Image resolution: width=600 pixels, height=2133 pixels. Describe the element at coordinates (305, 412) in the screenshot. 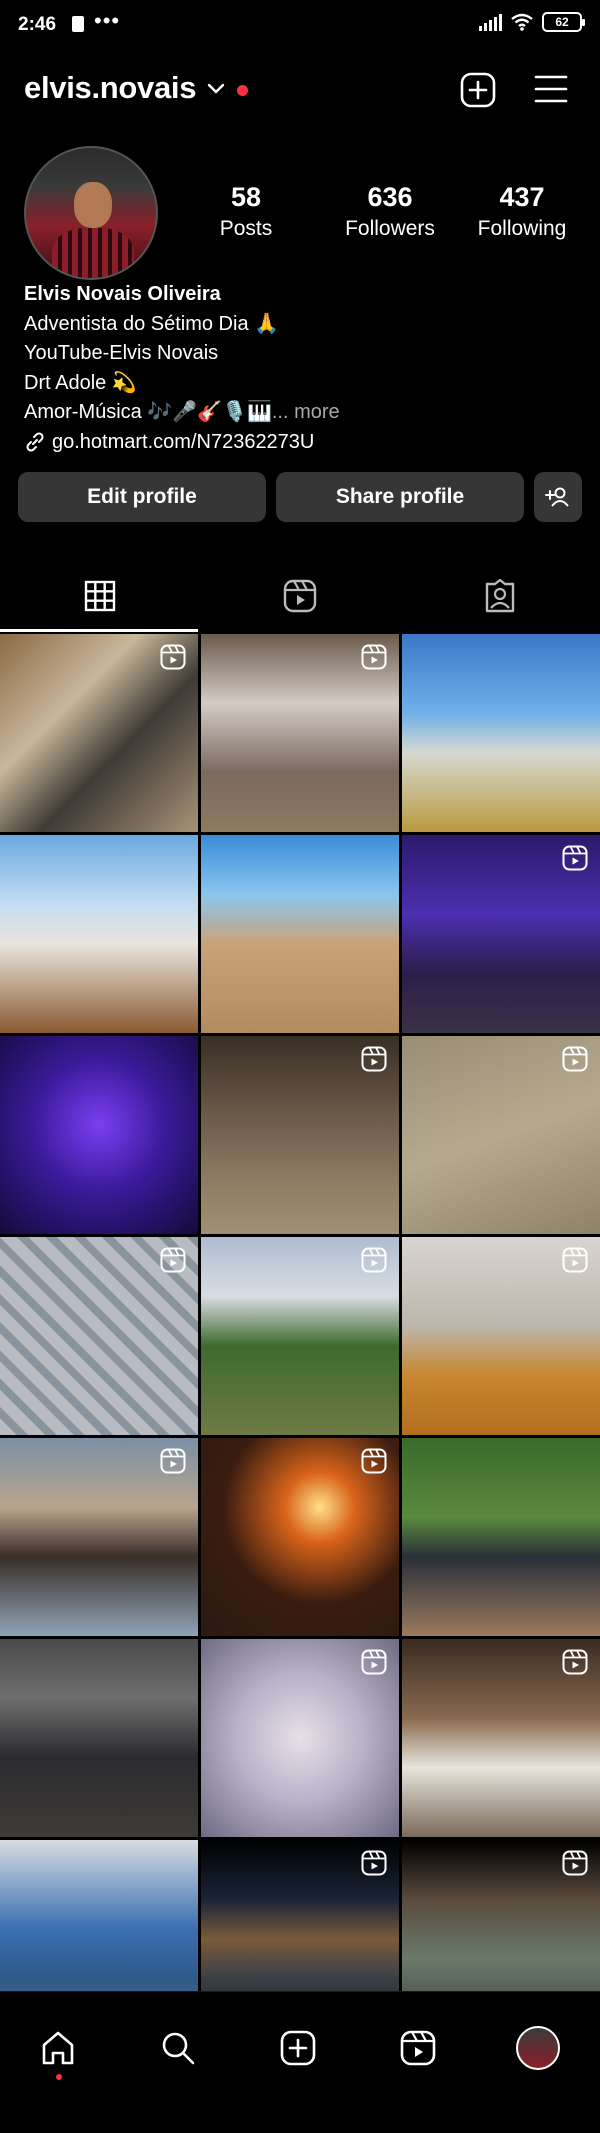

I see `bio-more-link: ... more` at that location.